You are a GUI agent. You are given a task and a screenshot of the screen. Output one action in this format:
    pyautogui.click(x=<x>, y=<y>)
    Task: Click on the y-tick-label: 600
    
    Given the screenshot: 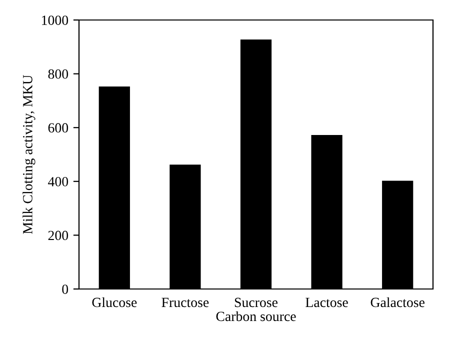 What is the action you would take?
    pyautogui.click(x=58, y=128)
    